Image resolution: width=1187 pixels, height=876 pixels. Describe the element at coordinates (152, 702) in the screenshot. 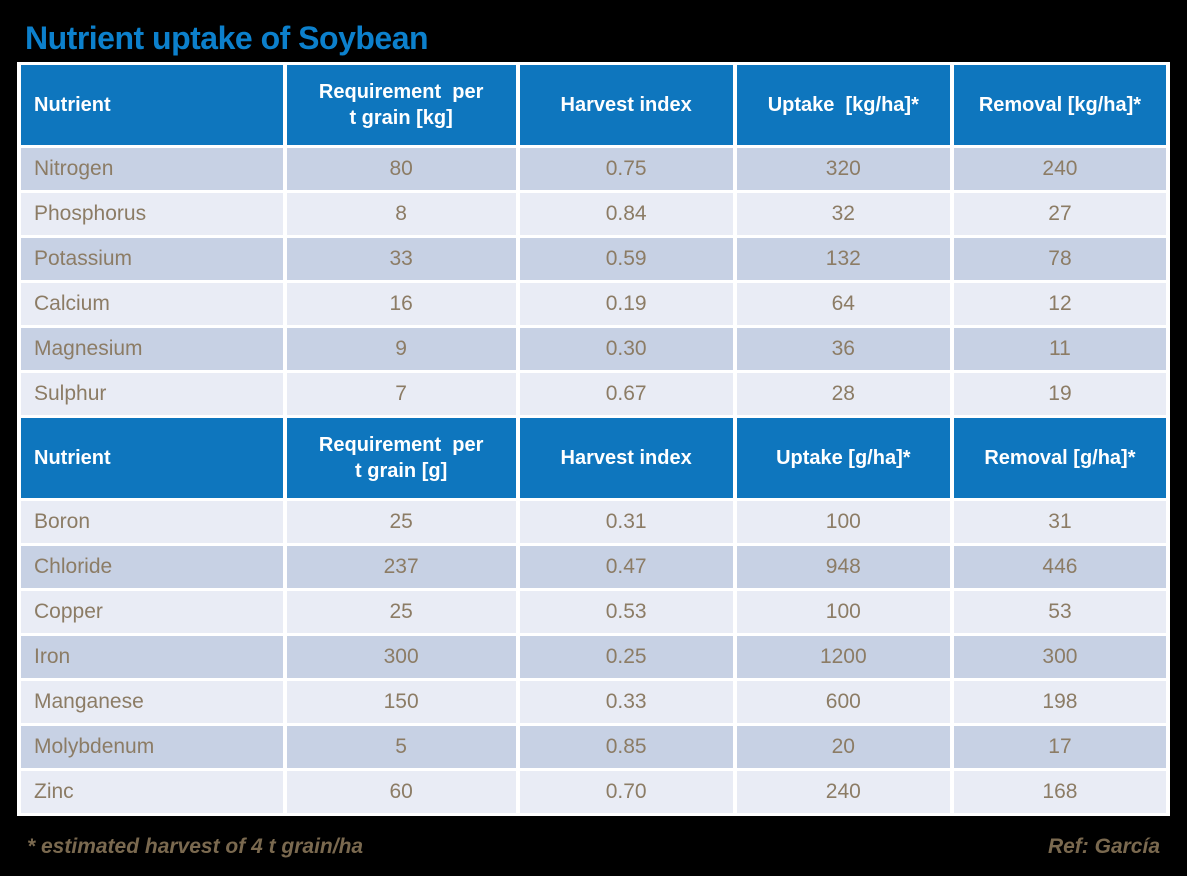

I see `nutrient-name-cell: Manganese` at that location.